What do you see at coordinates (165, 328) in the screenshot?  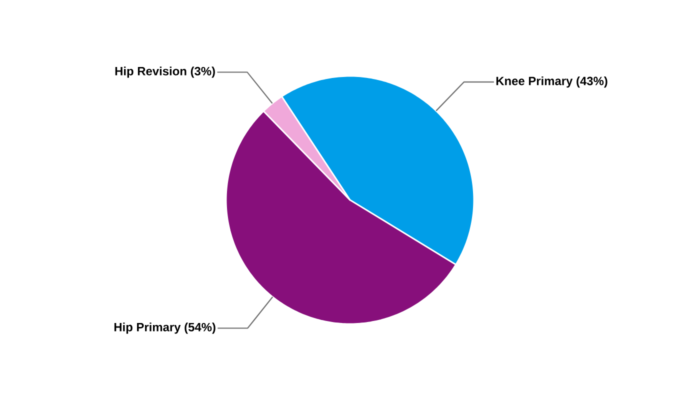 I see `slice-label: Hip Primary (54%)` at bounding box center [165, 328].